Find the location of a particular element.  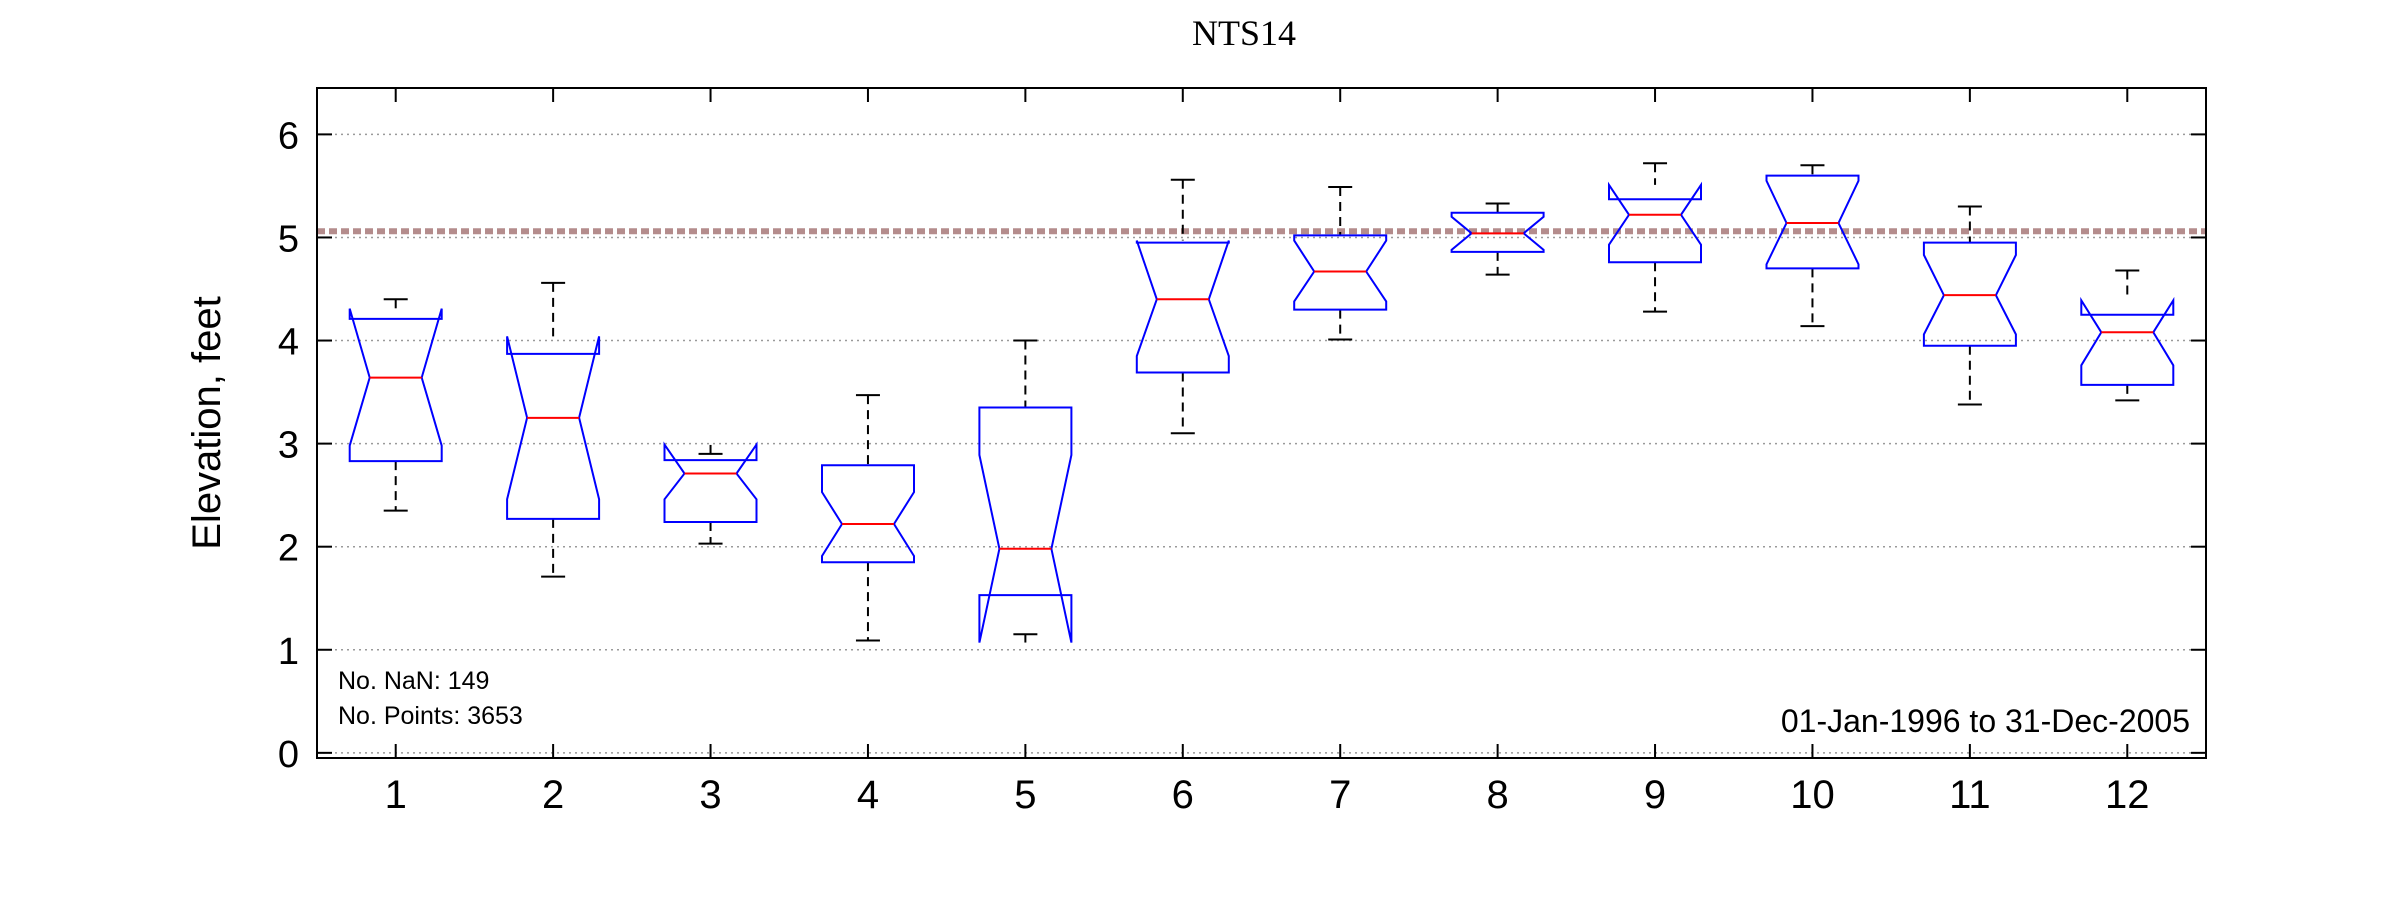

x-tick-label: 11 is located at coordinates (1970, 795).